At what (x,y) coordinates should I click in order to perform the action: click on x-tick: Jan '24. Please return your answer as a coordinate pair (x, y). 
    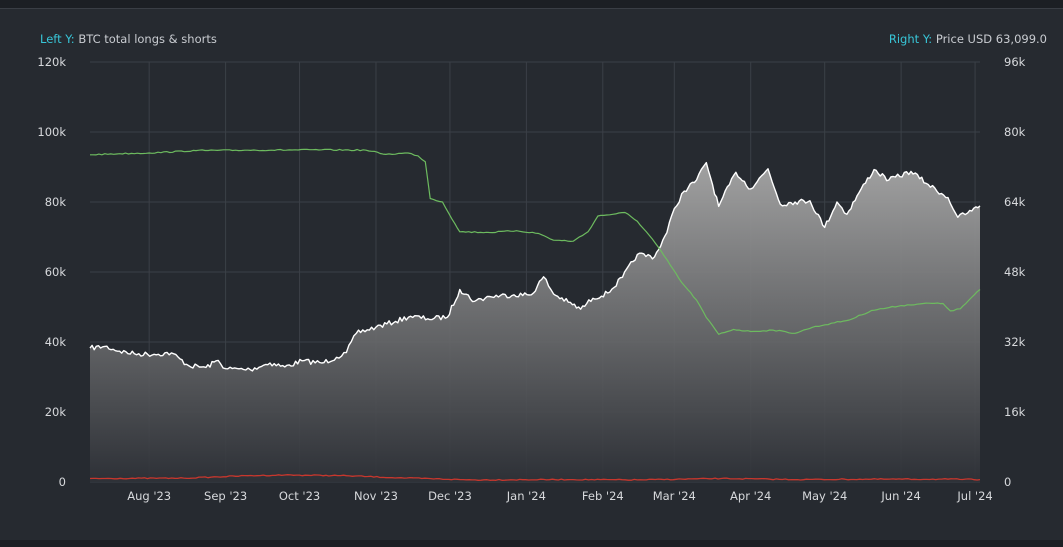
    Looking at the image, I should click on (526, 496).